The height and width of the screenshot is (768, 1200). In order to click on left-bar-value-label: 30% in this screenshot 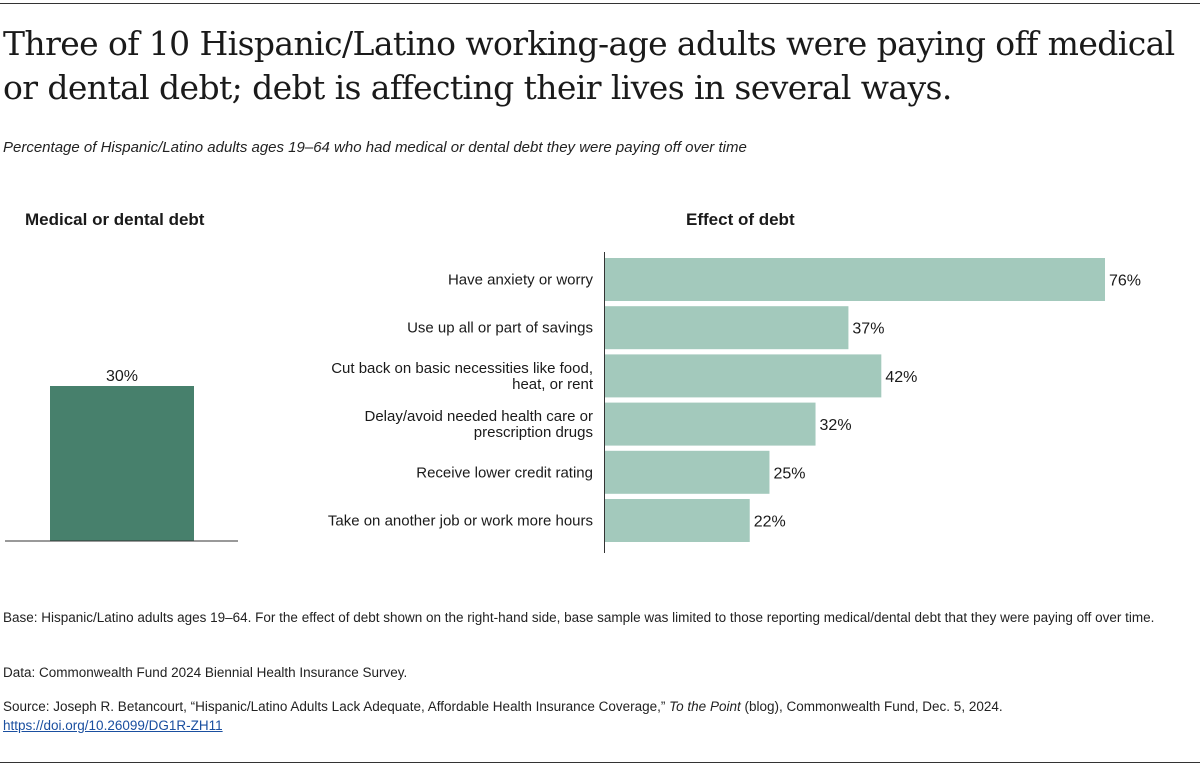, I will do `click(122, 376)`.